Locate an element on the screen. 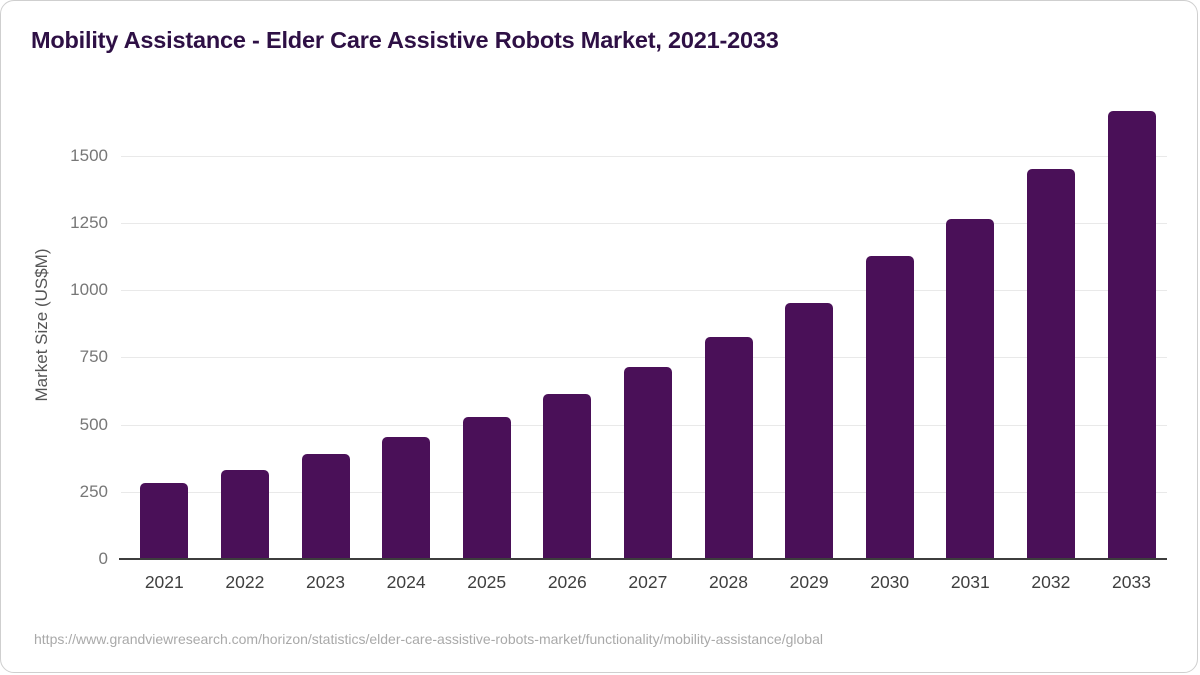 The height and width of the screenshot is (675, 1200). bar-2023 is located at coordinates (325, 506).